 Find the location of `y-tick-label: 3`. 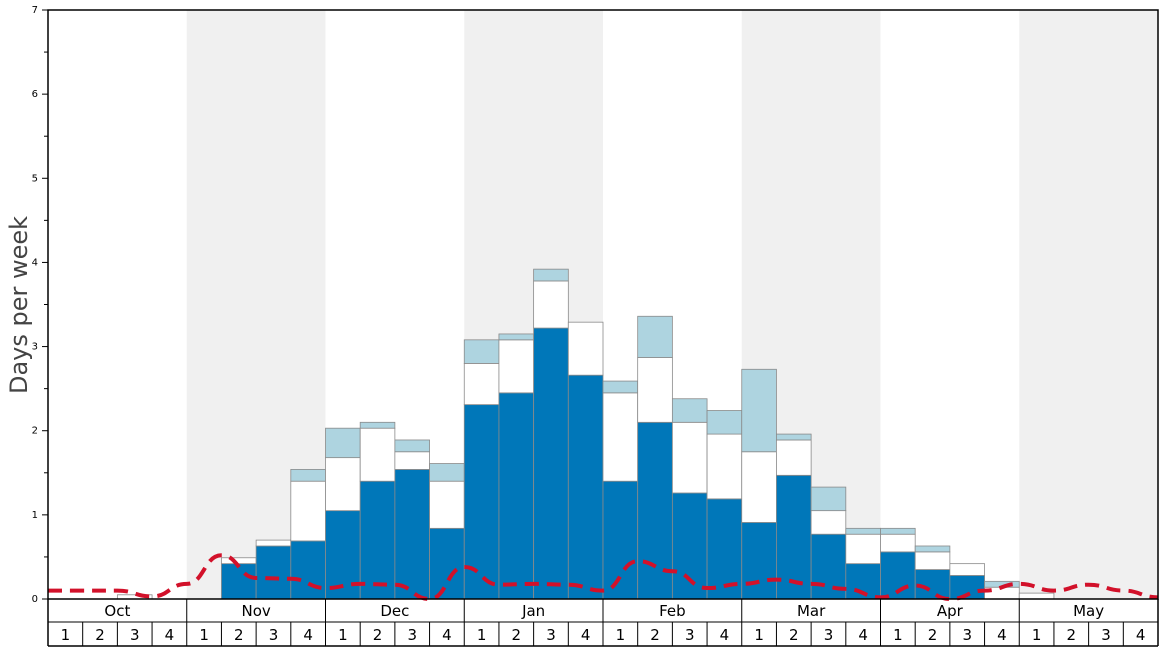

y-tick-label: 3 is located at coordinates (35, 347).